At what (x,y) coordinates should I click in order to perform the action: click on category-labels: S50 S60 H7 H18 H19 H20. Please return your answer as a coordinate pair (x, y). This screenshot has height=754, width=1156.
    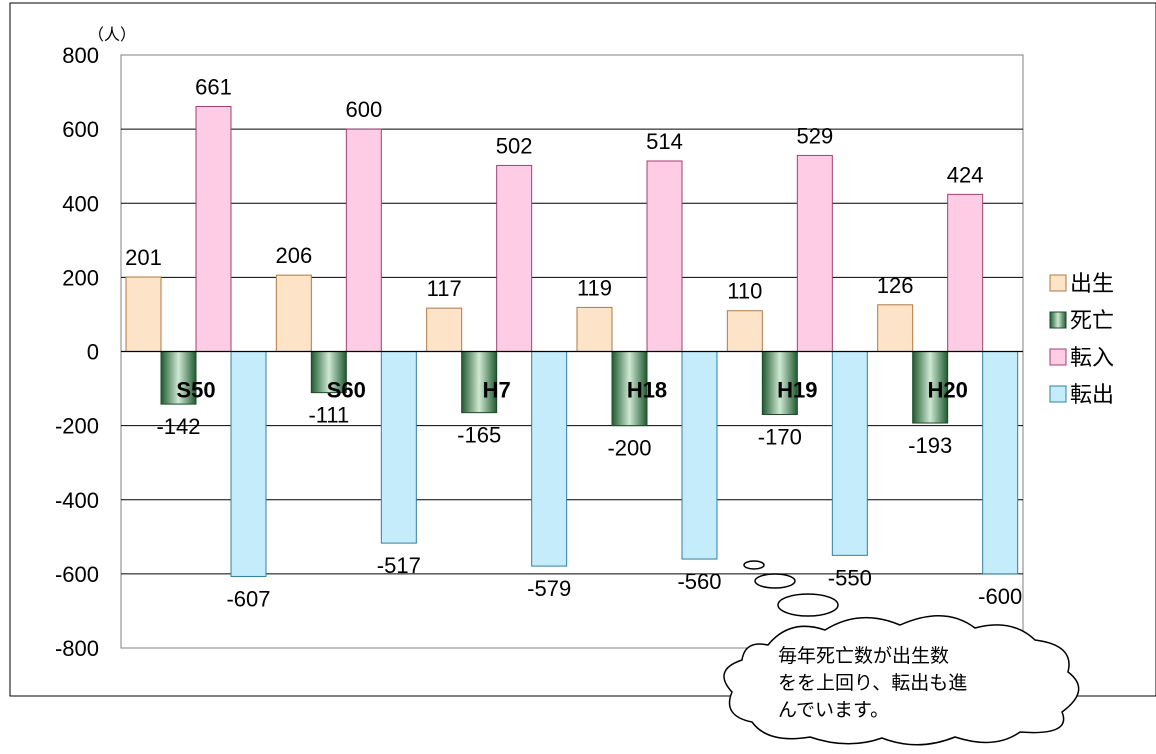
    Looking at the image, I should click on (571, 390).